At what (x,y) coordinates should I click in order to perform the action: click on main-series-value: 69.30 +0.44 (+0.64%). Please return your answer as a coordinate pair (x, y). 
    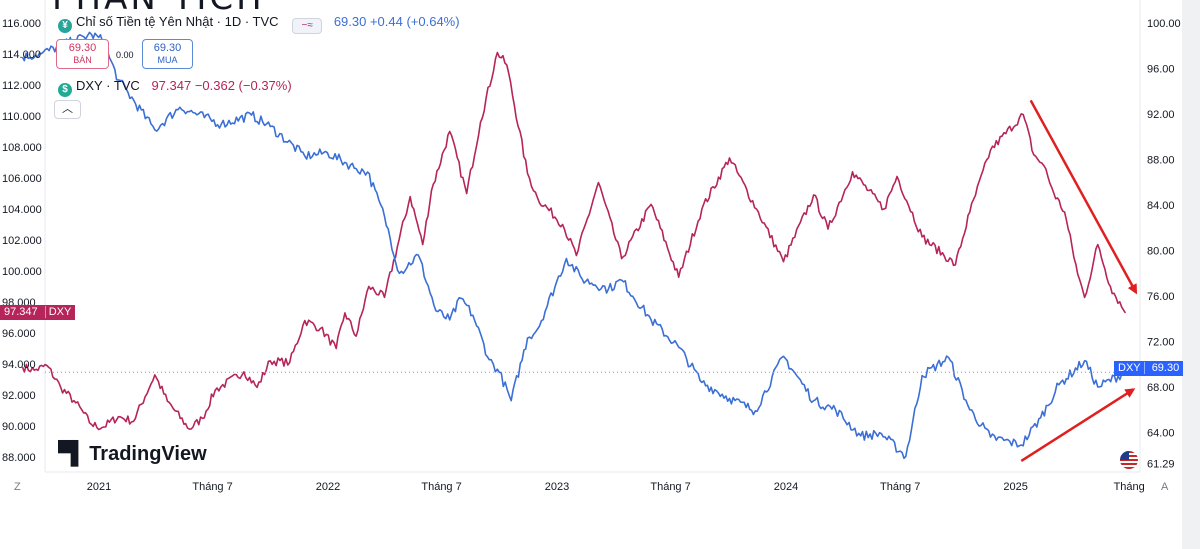
    Looking at the image, I should click on (396, 21).